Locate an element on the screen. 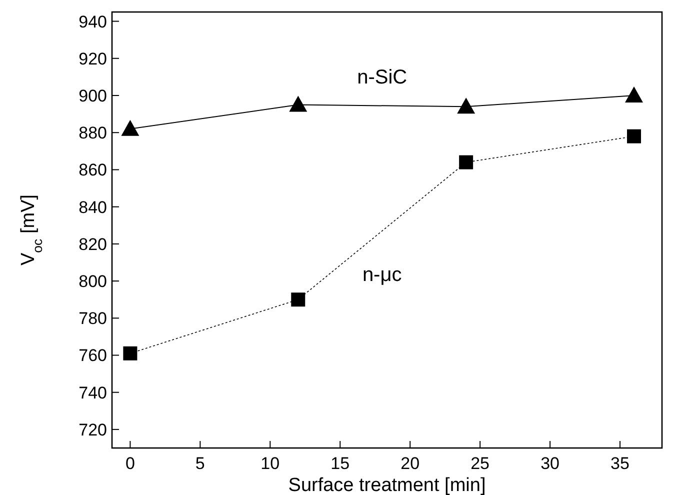  y-tick-label: 840 is located at coordinates (92, 207).